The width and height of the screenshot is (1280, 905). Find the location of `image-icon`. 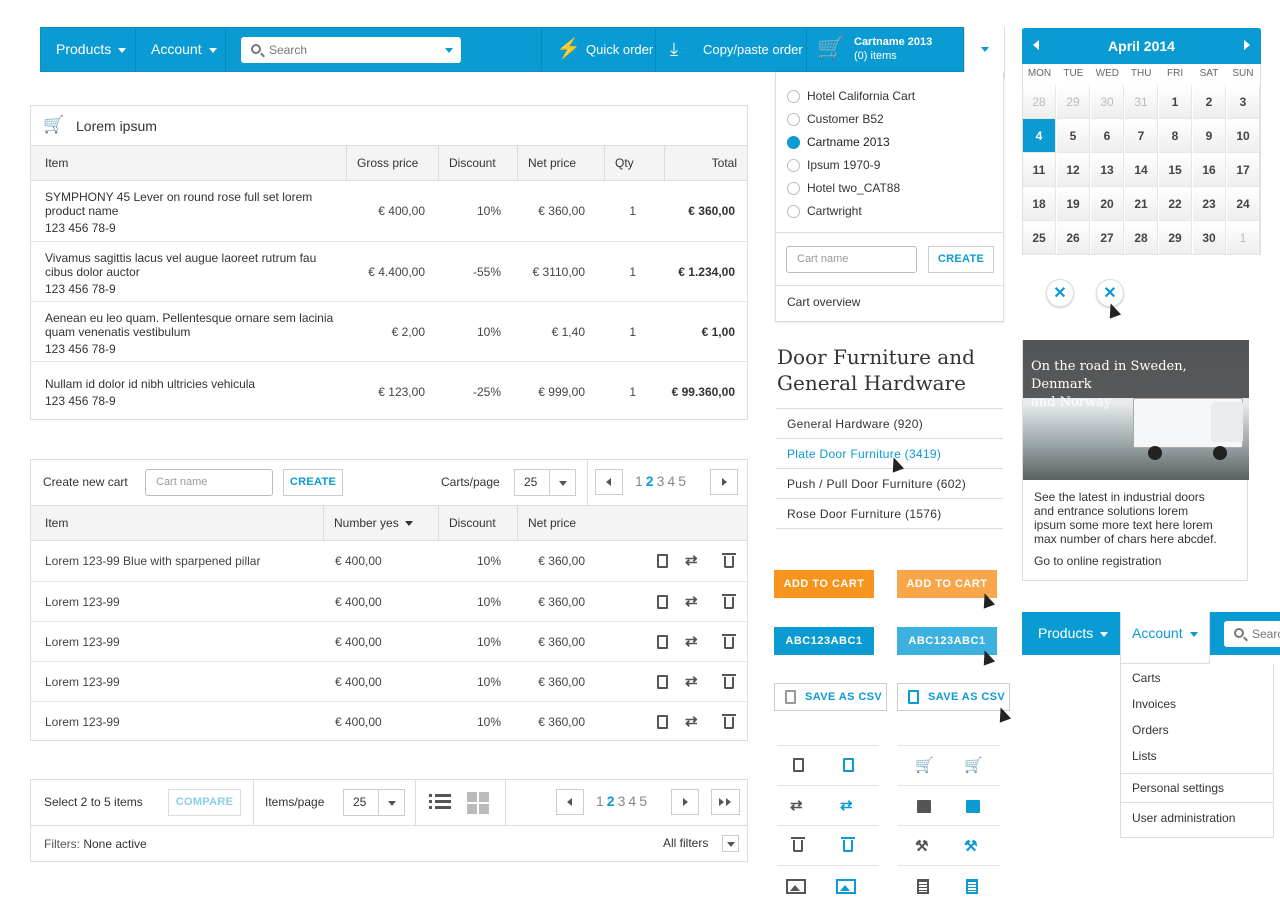

image-icon is located at coordinates (846, 886).